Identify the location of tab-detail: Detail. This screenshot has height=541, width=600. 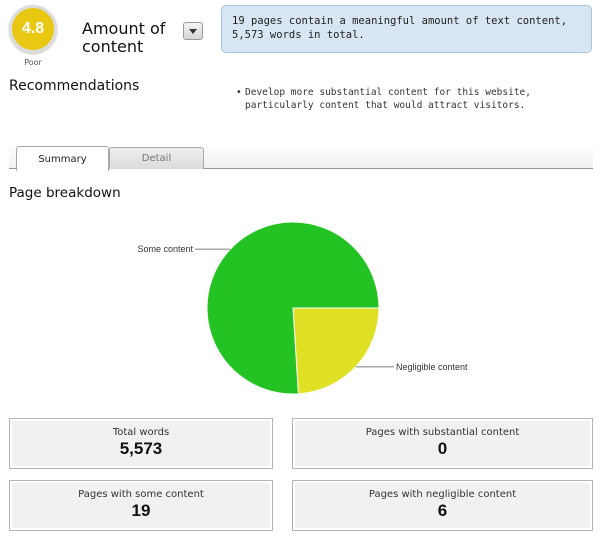
(156, 158).